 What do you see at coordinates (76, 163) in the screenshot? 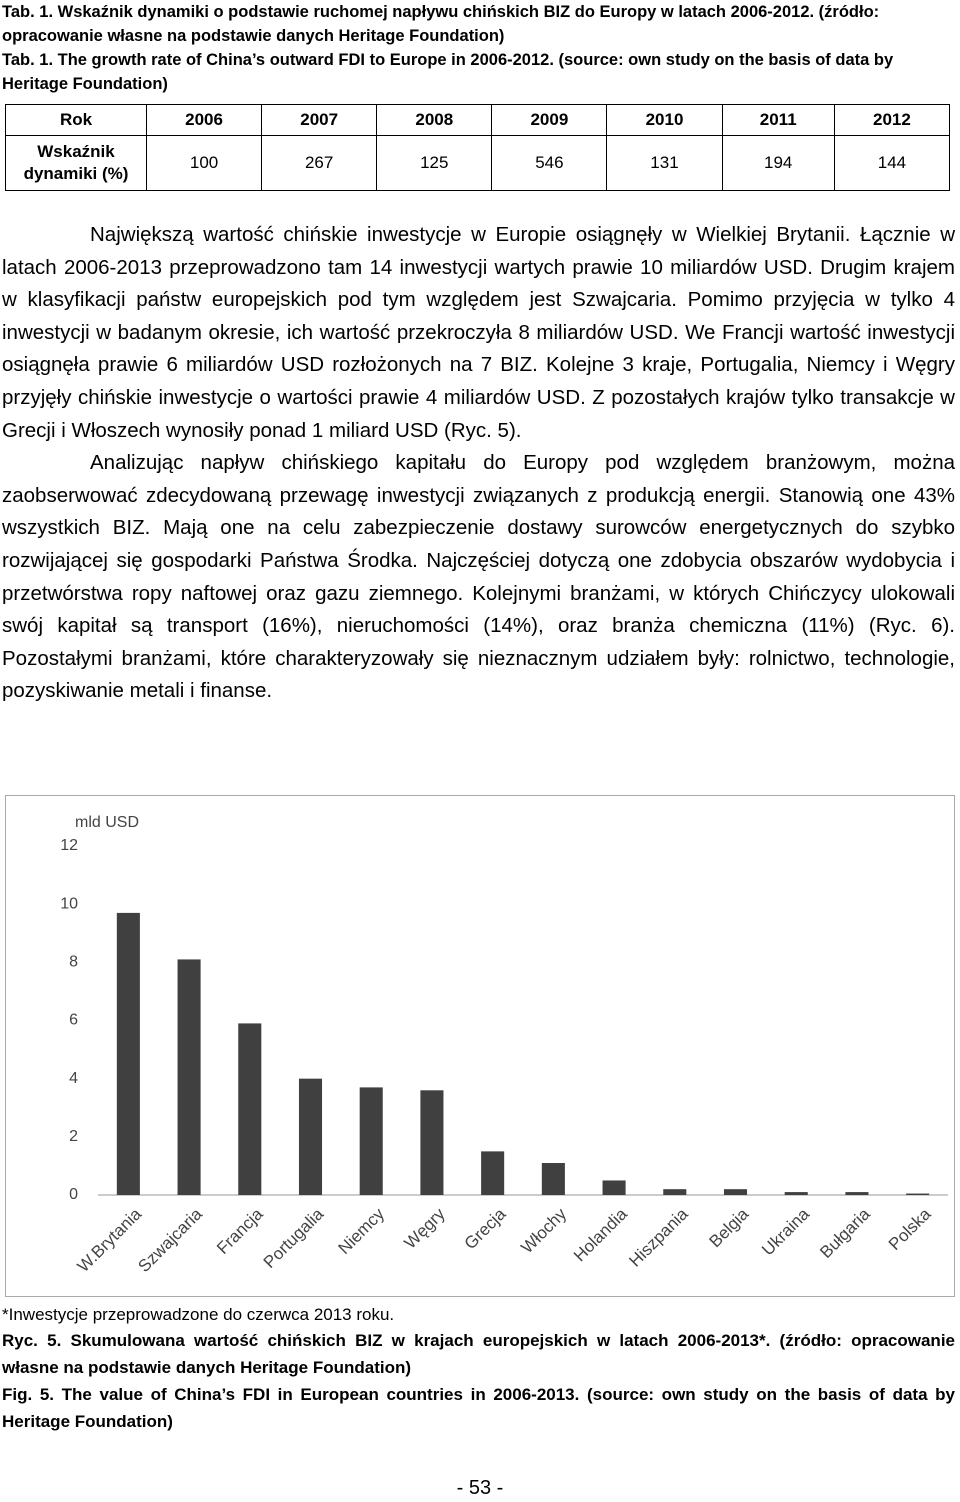
I see `table-cell: Wskaźnik dynamiki (%)` at bounding box center [76, 163].